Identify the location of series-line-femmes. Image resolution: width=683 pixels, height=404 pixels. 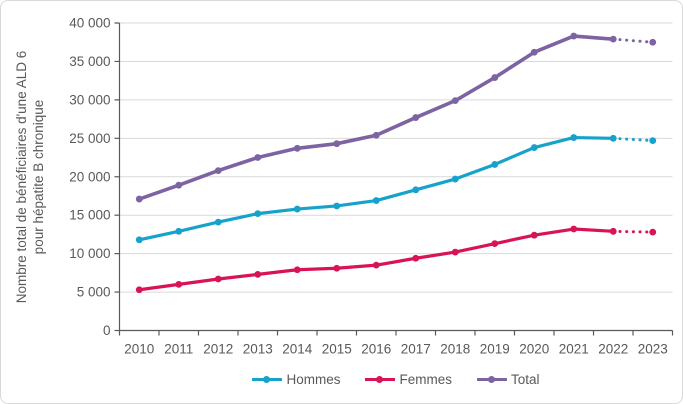
(376, 259).